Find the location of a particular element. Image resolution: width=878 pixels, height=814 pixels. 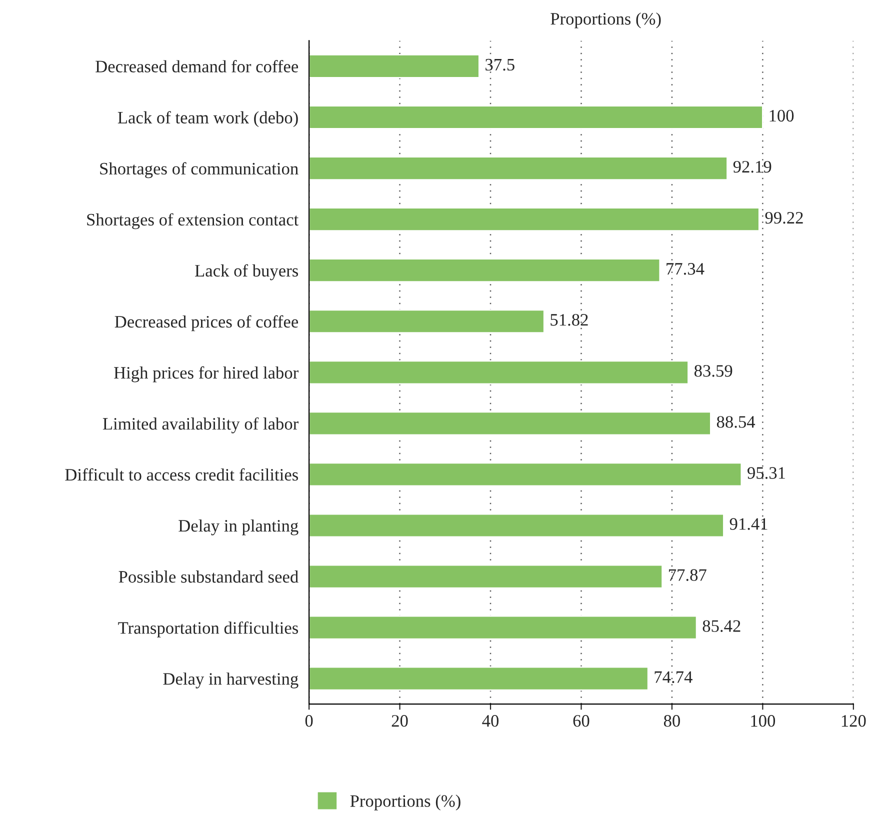

y-tick-label: Lack of buyers is located at coordinates (246, 272).